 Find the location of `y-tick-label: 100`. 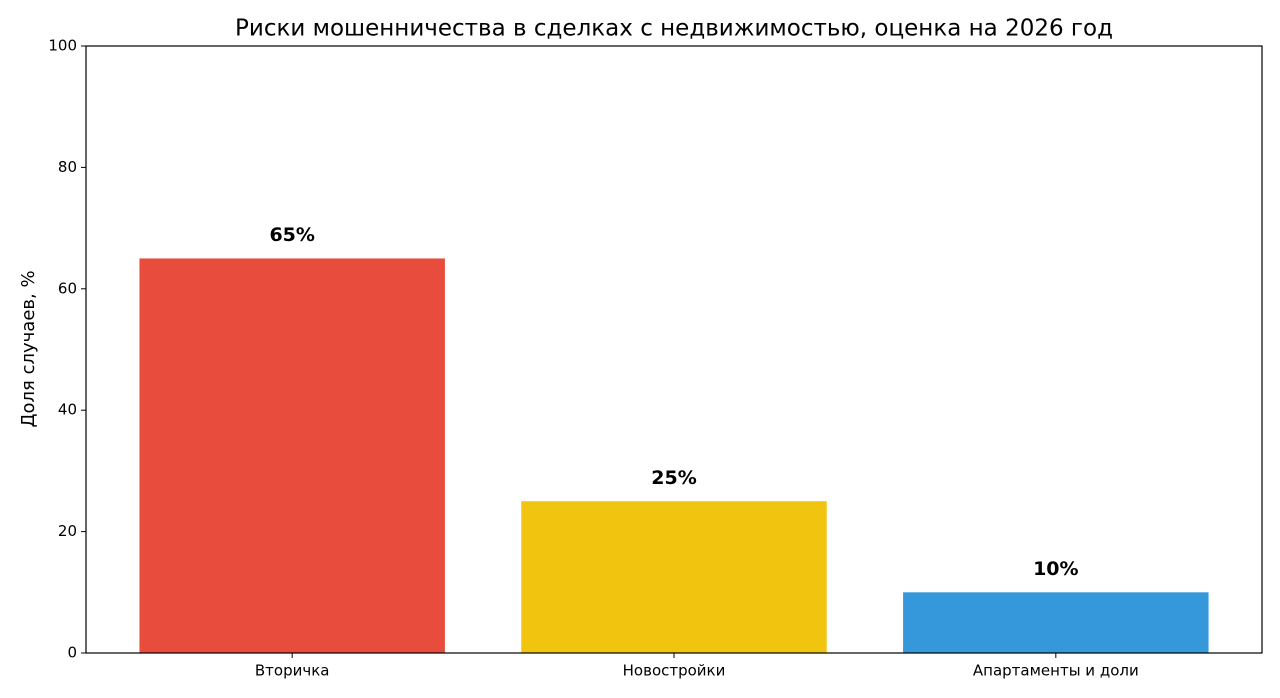

y-tick-label: 100 is located at coordinates (62, 46).